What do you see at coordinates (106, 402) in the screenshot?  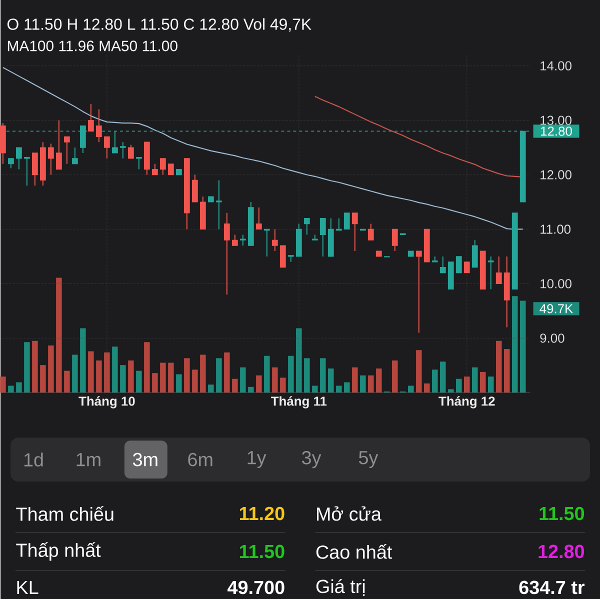 I see `x-tick-label: Tháng 10` at bounding box center [106, 402].